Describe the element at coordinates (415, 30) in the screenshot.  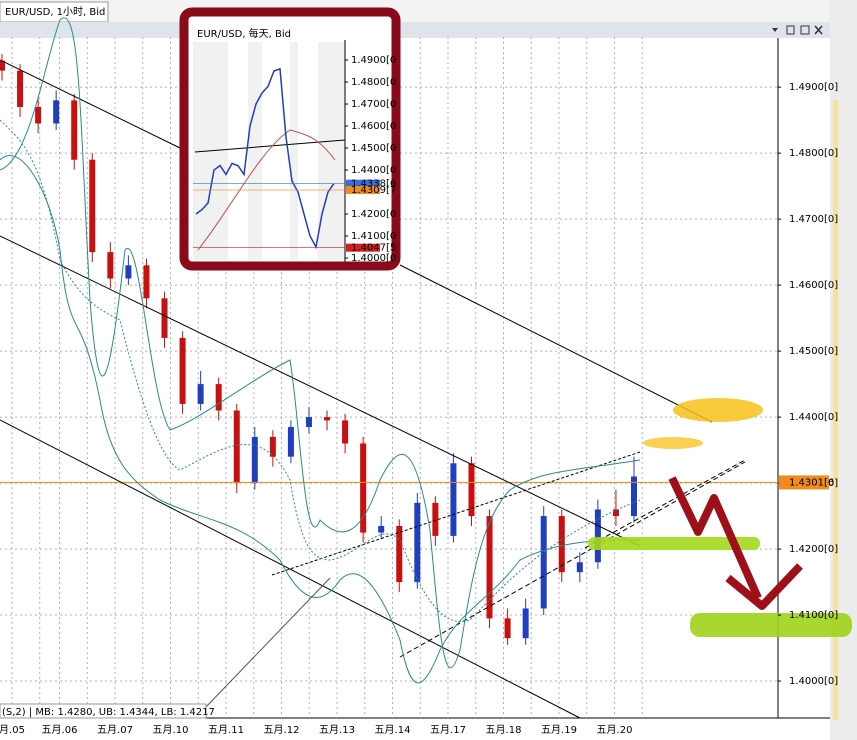
I see `toolbar` at that location.